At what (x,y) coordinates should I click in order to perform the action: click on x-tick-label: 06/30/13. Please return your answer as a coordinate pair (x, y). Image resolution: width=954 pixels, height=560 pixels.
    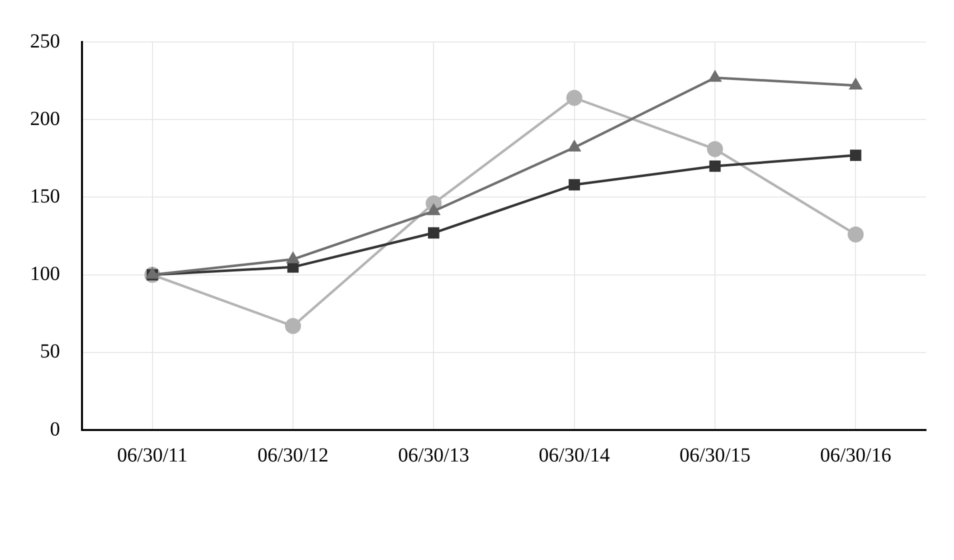
    Looking at the image, I should click on (434, 455).